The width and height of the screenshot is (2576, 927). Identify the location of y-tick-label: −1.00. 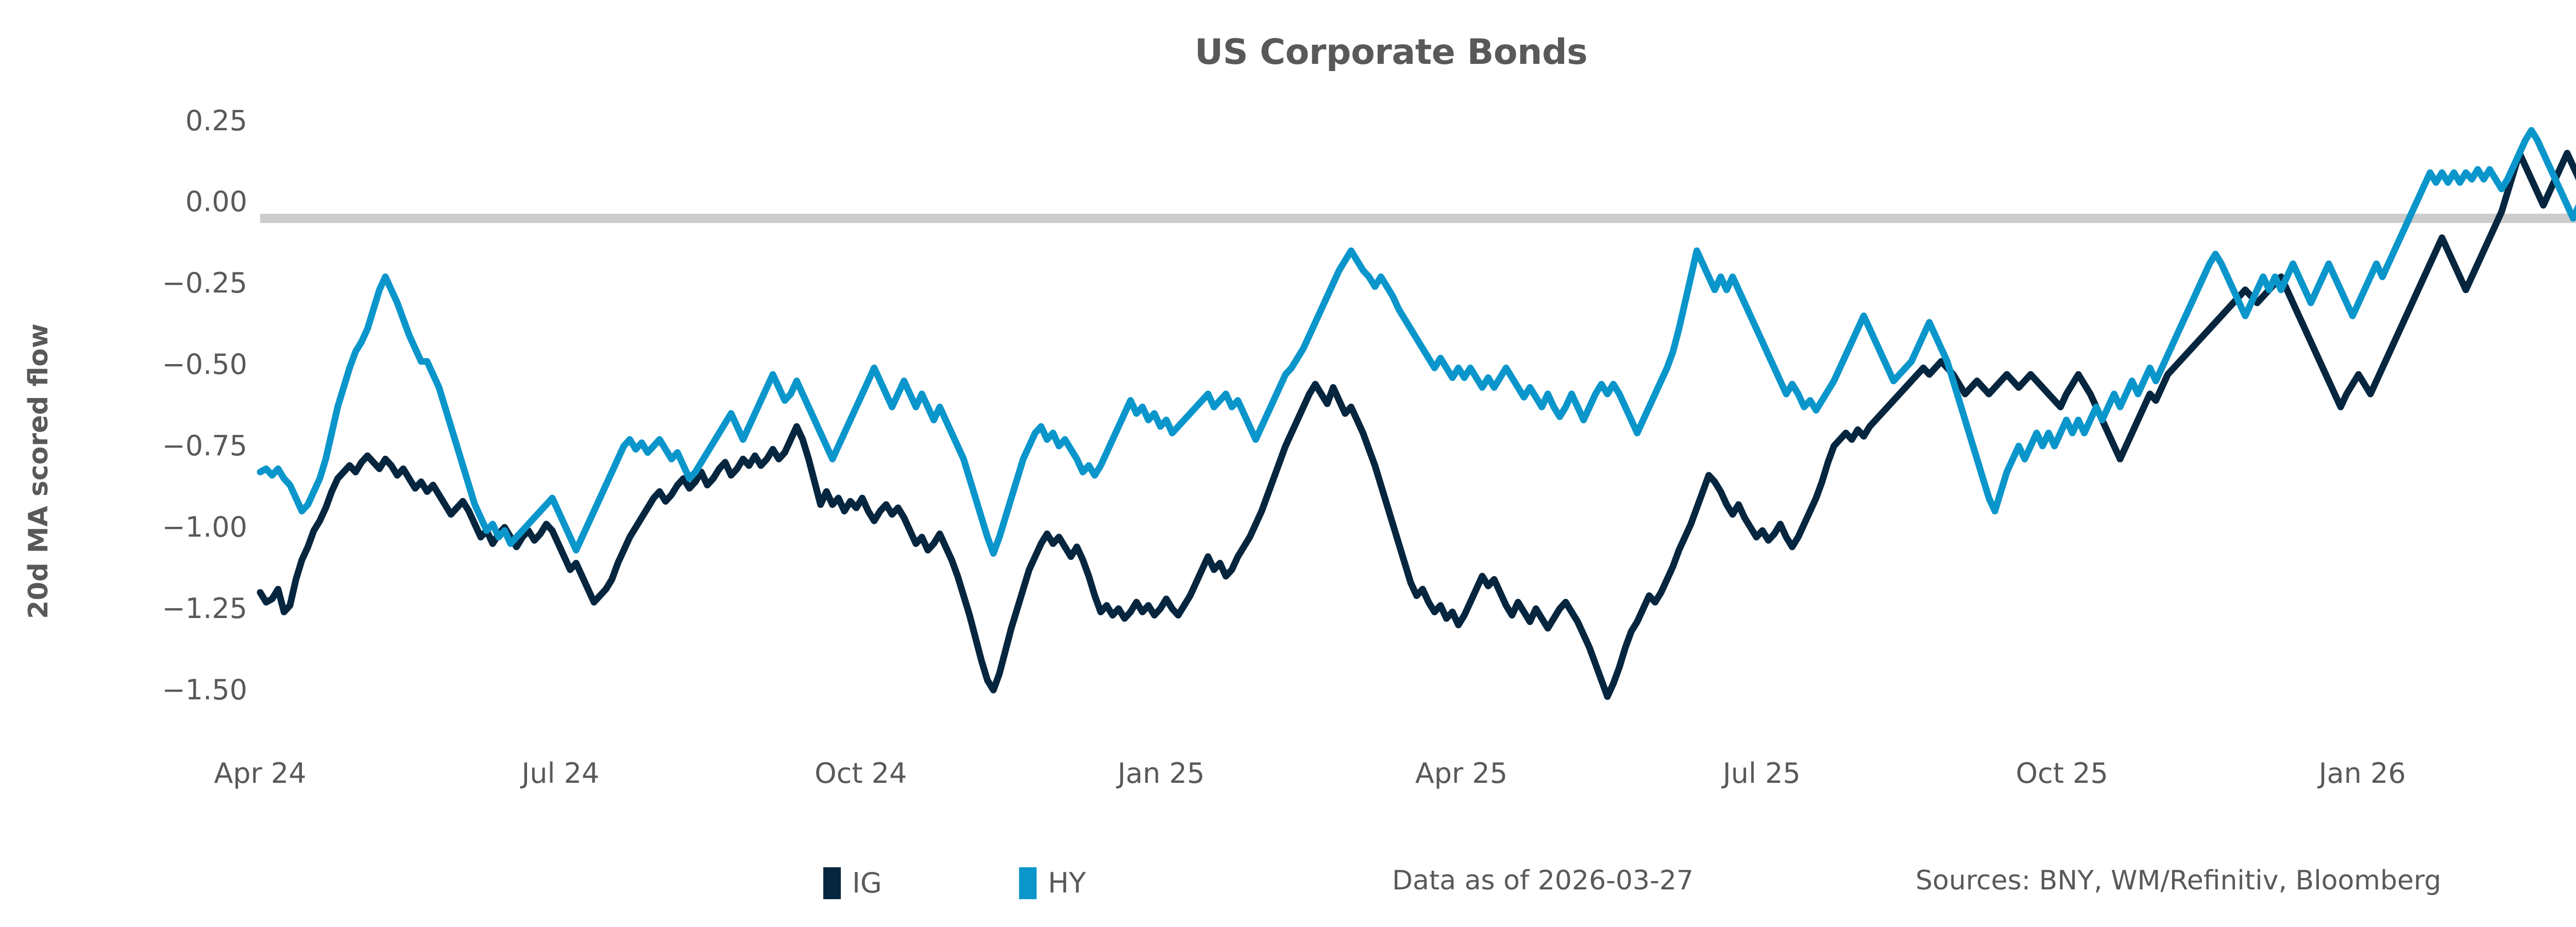
(204, 527).